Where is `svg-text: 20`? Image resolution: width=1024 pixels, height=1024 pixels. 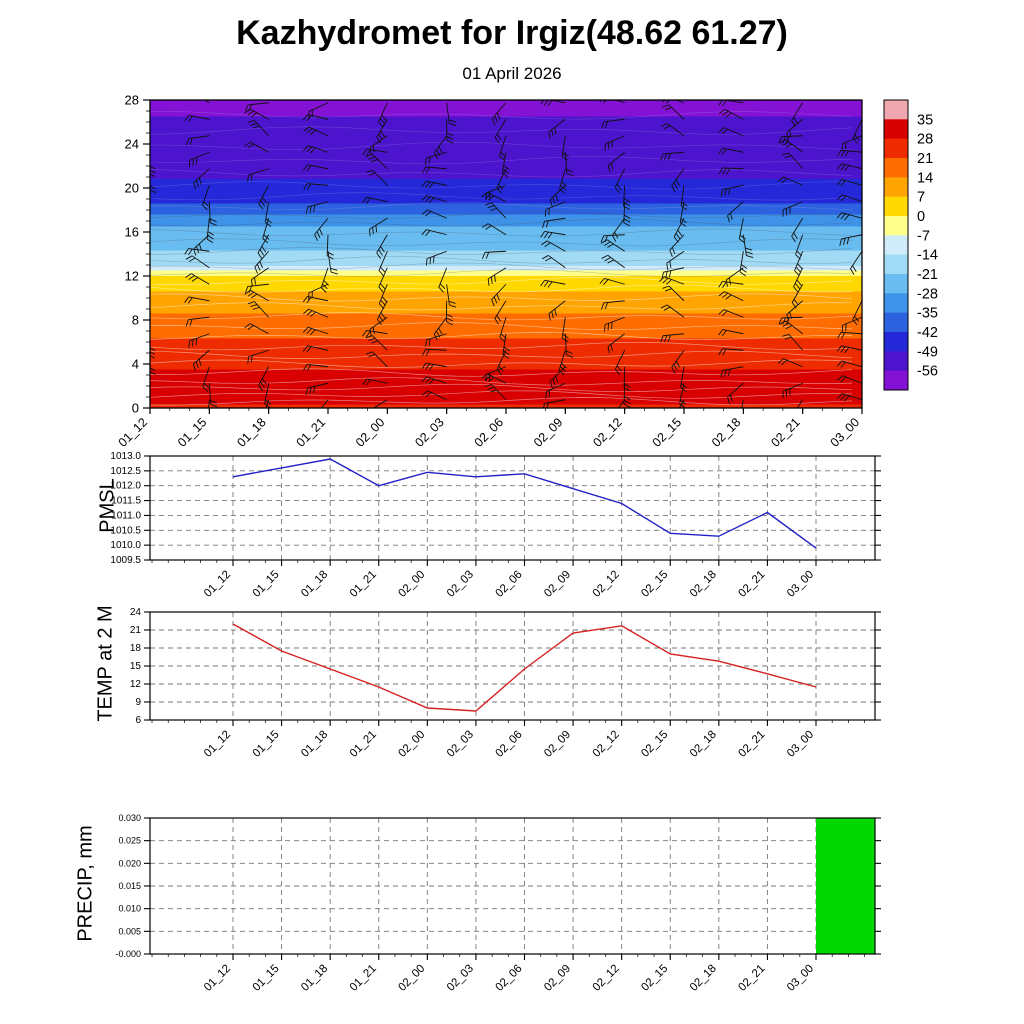
svg-text: 20 is located at coordinates (132, 188).